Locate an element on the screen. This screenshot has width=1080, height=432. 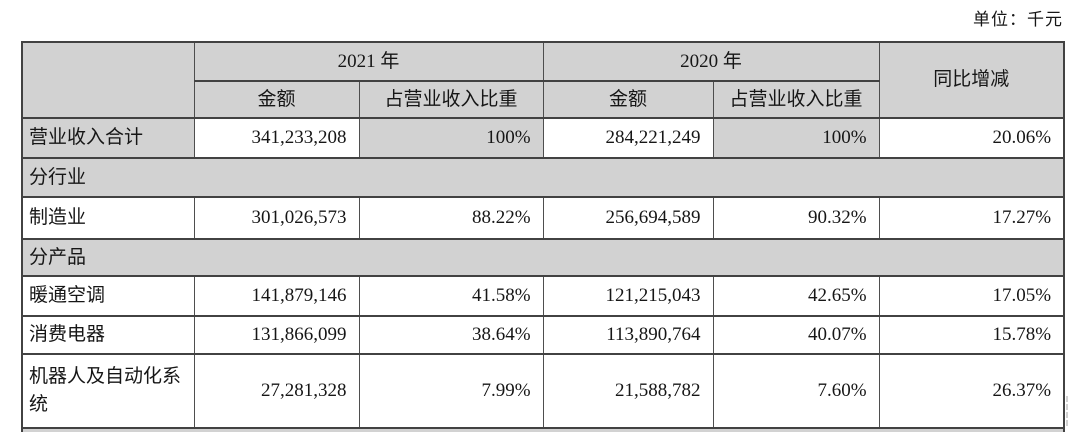
cell-proportion-2020: 90.32% is located at coordinates (796, 218).